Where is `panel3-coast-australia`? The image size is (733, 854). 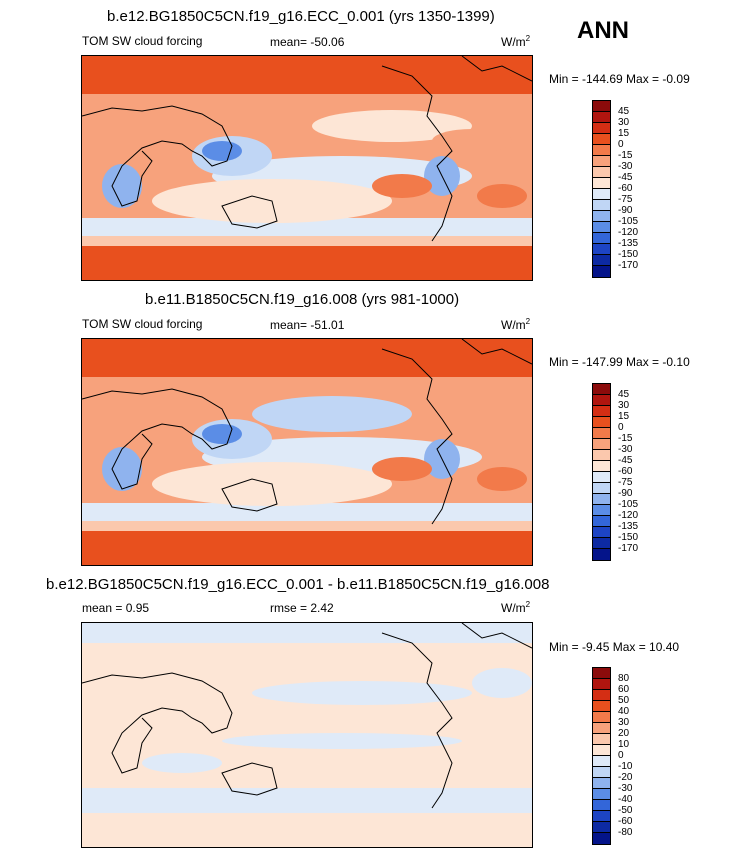 panel3-coast-australia is located at coordinates (249, 779).